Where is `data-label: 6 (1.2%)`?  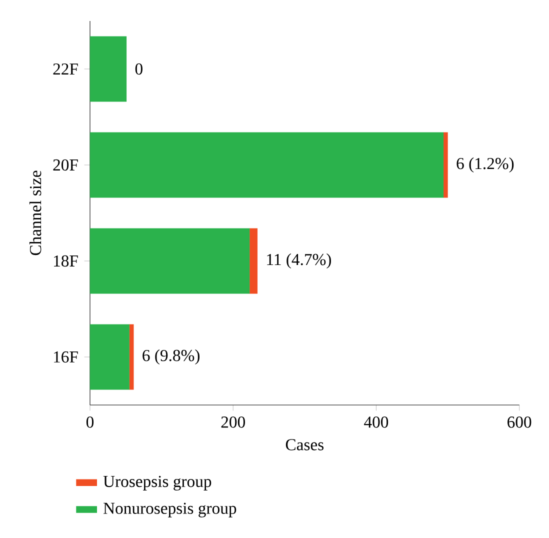 data-label: 6 (1.2%) is located at coordinates (485, 165).